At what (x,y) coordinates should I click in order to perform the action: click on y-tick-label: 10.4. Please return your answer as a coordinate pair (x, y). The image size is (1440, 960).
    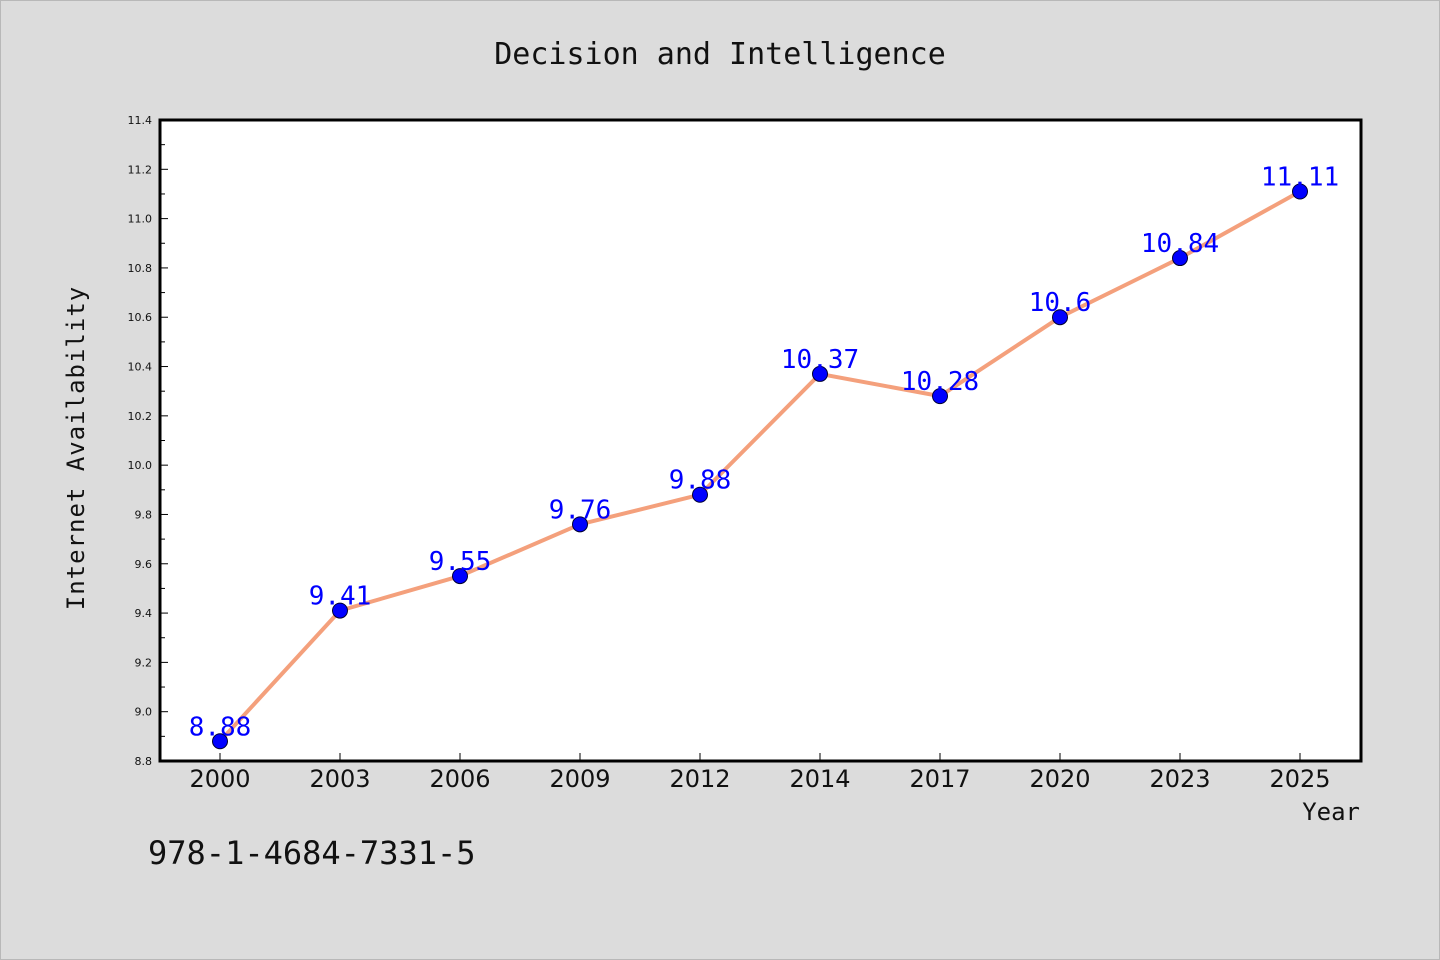
    Looking at the image, I should click on (140, 367).